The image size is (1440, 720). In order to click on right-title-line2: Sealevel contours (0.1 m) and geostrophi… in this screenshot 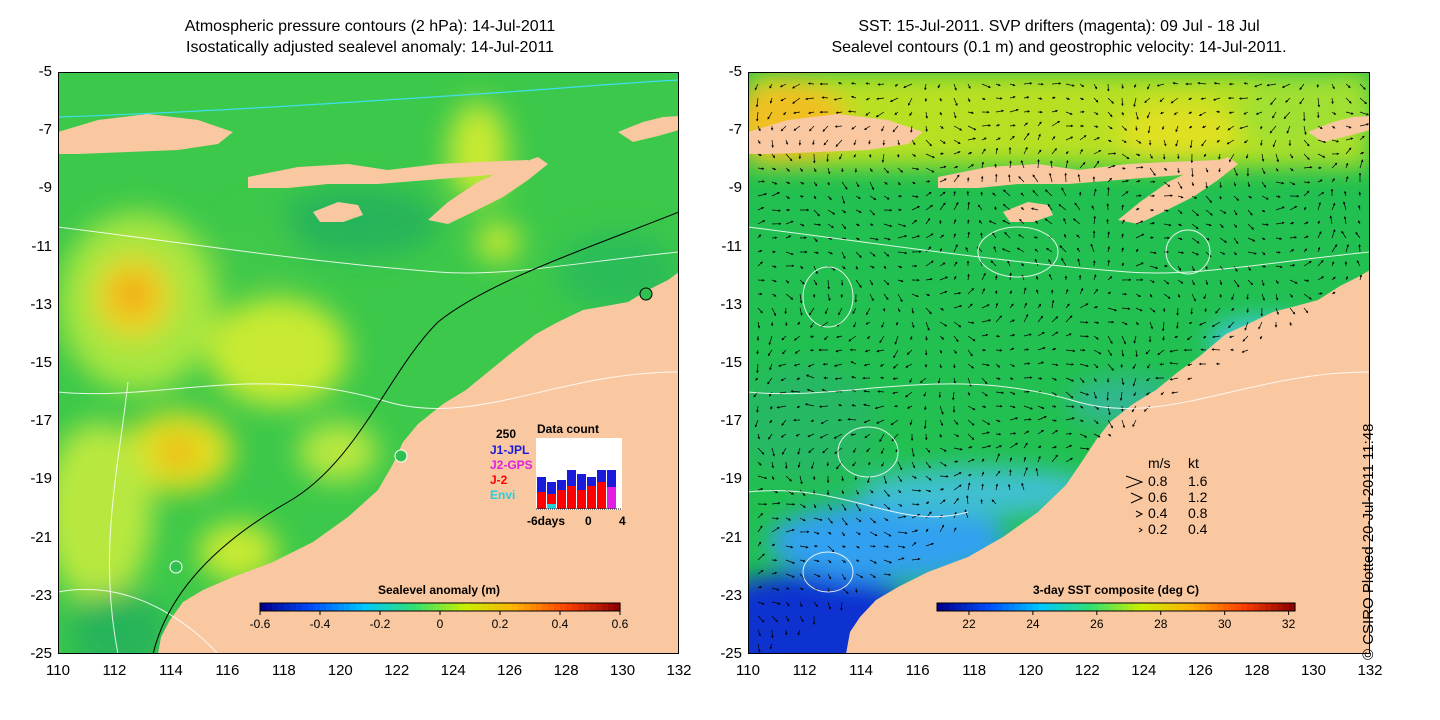, I will do `click(1059, 47)`.